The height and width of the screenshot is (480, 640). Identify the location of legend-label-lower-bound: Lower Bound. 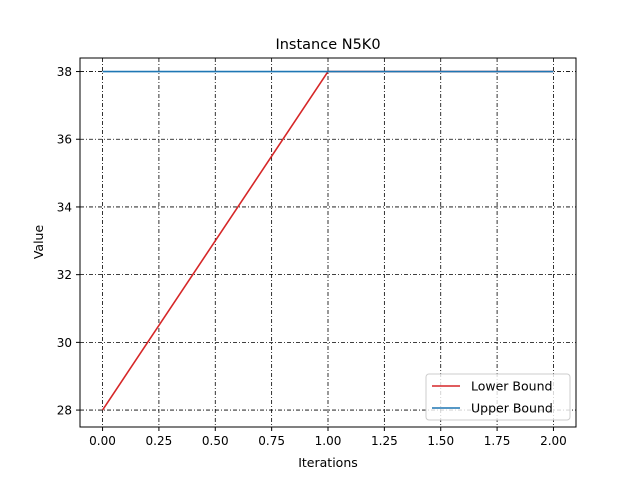
(511, 386).